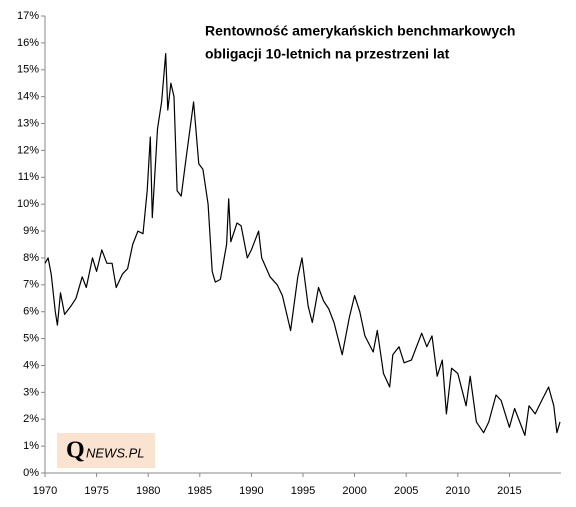  Describe the element at coordinates (31, 392) in the screenshot. I see `y-tick-label: 3%` at that location.